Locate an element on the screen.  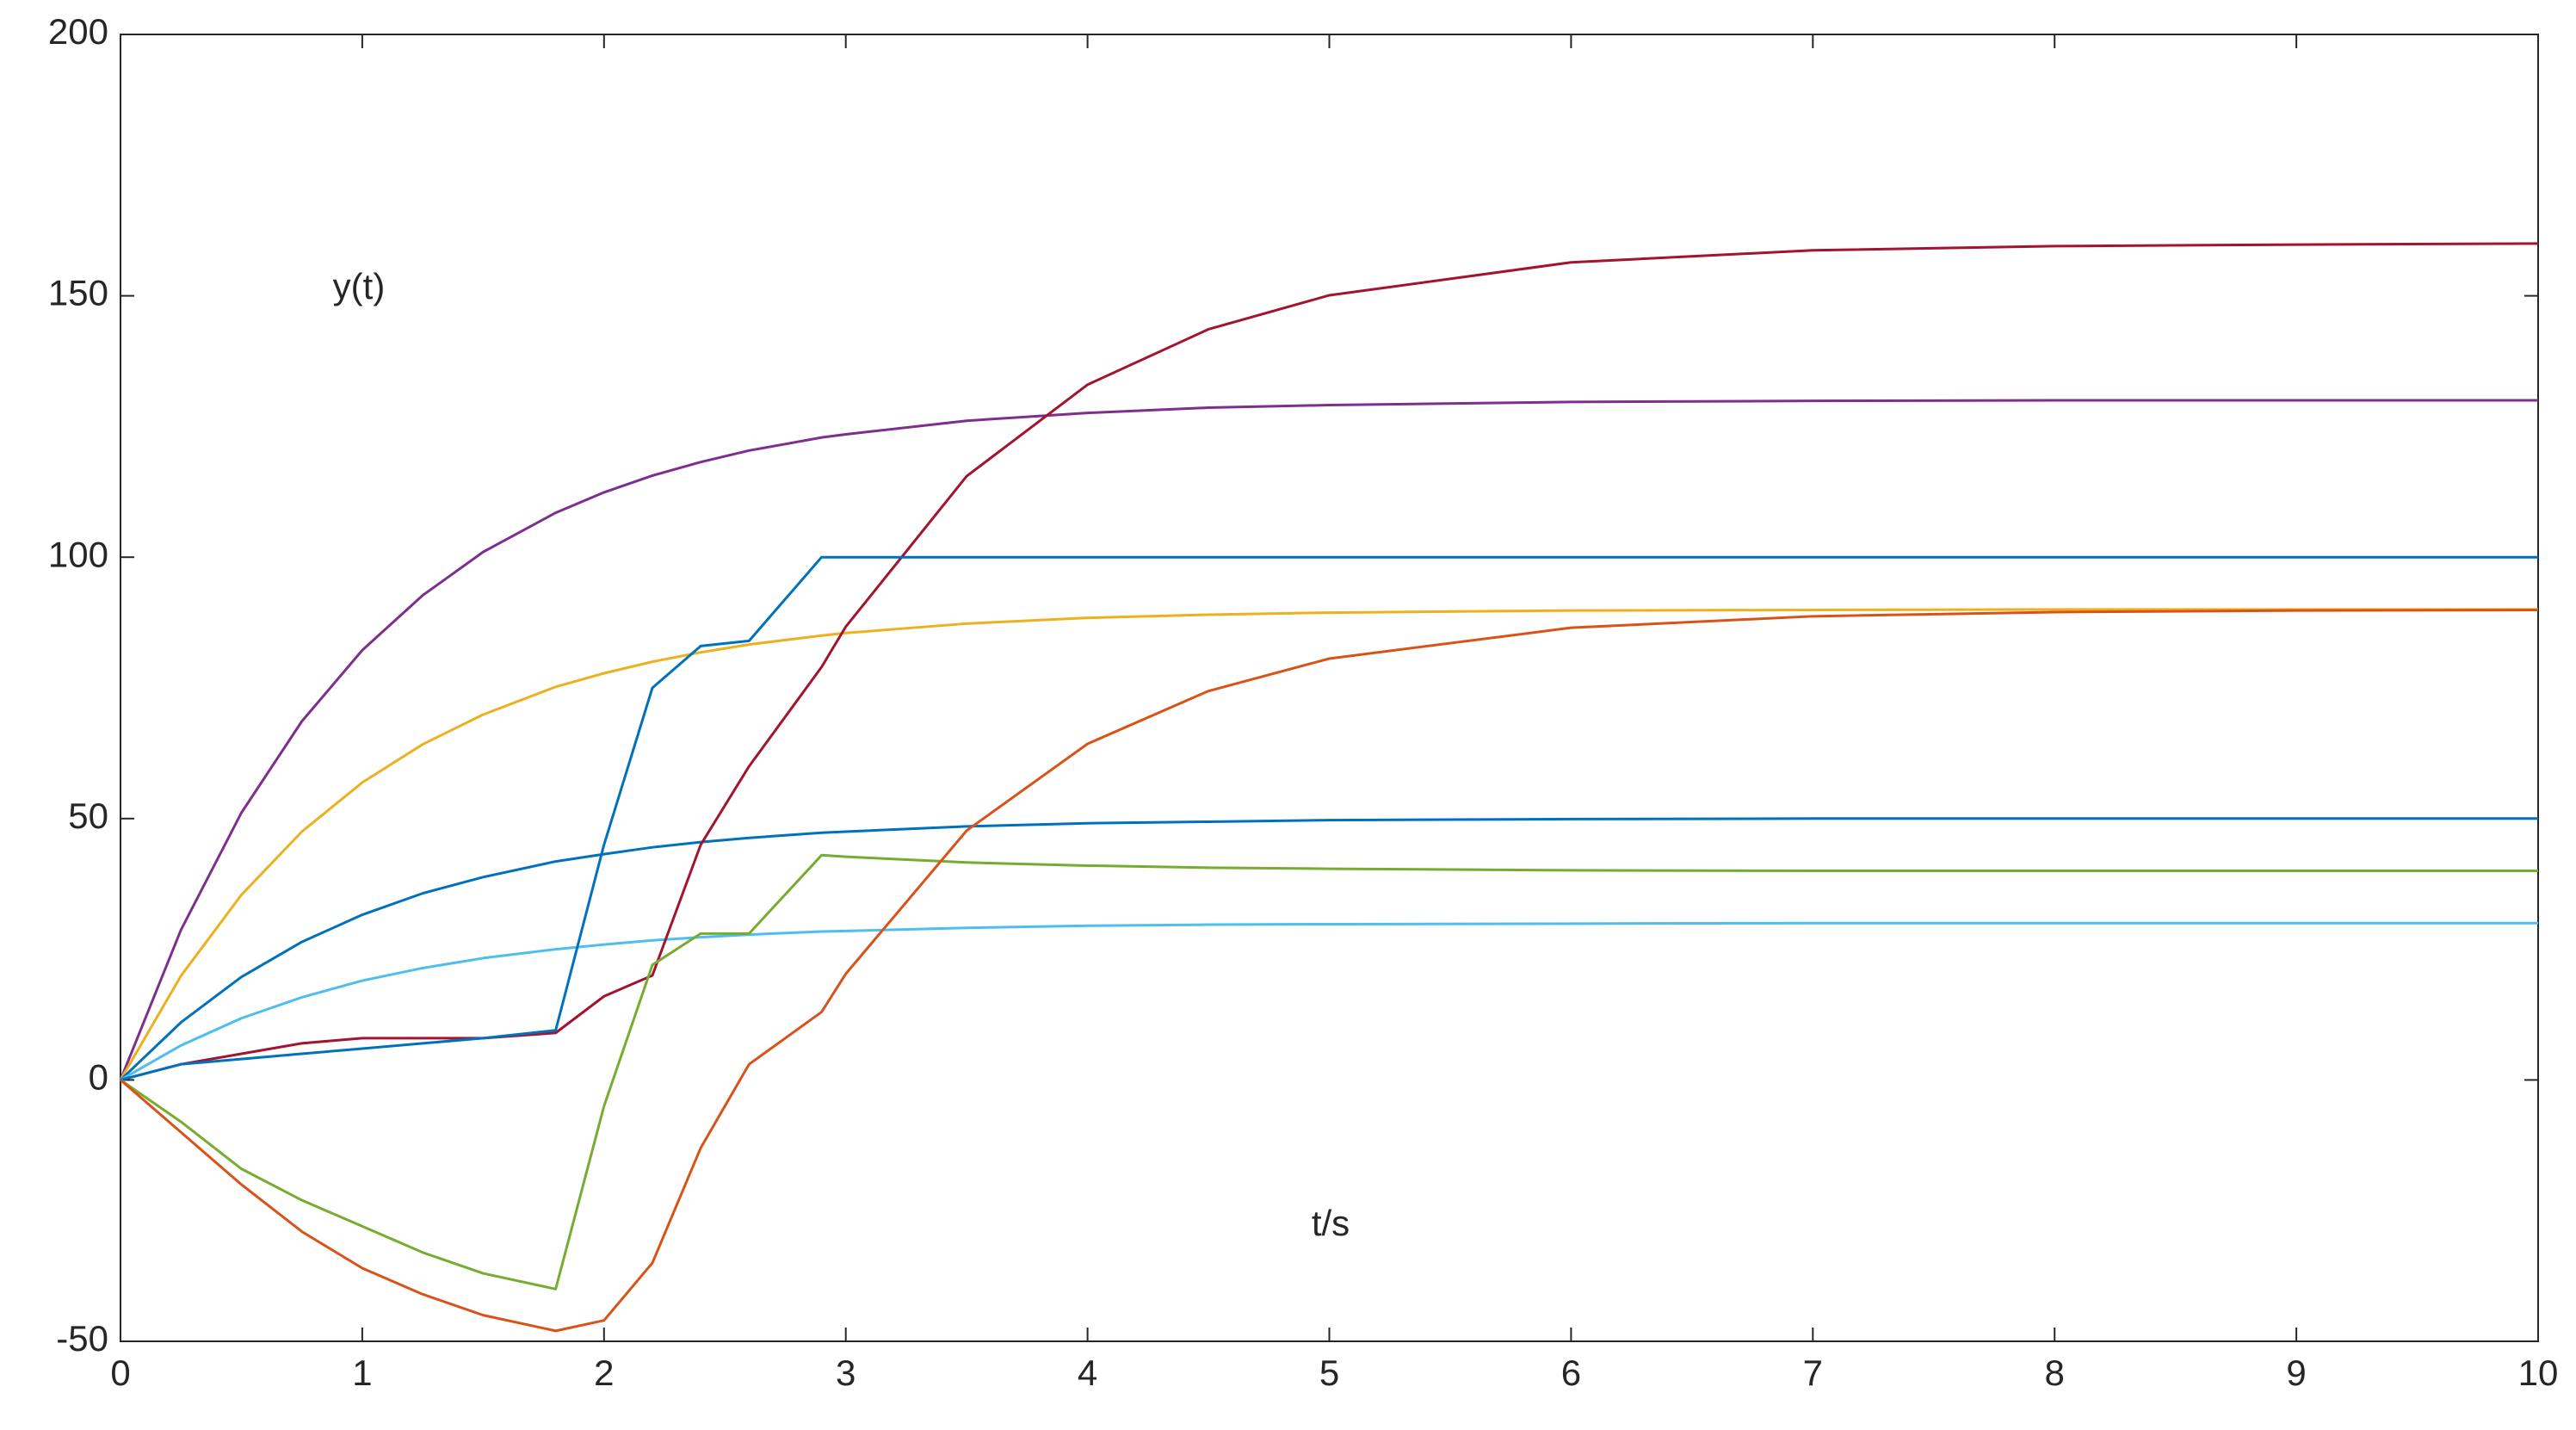
x-tick-label: 9 is located at coordinates (2296, 1373).